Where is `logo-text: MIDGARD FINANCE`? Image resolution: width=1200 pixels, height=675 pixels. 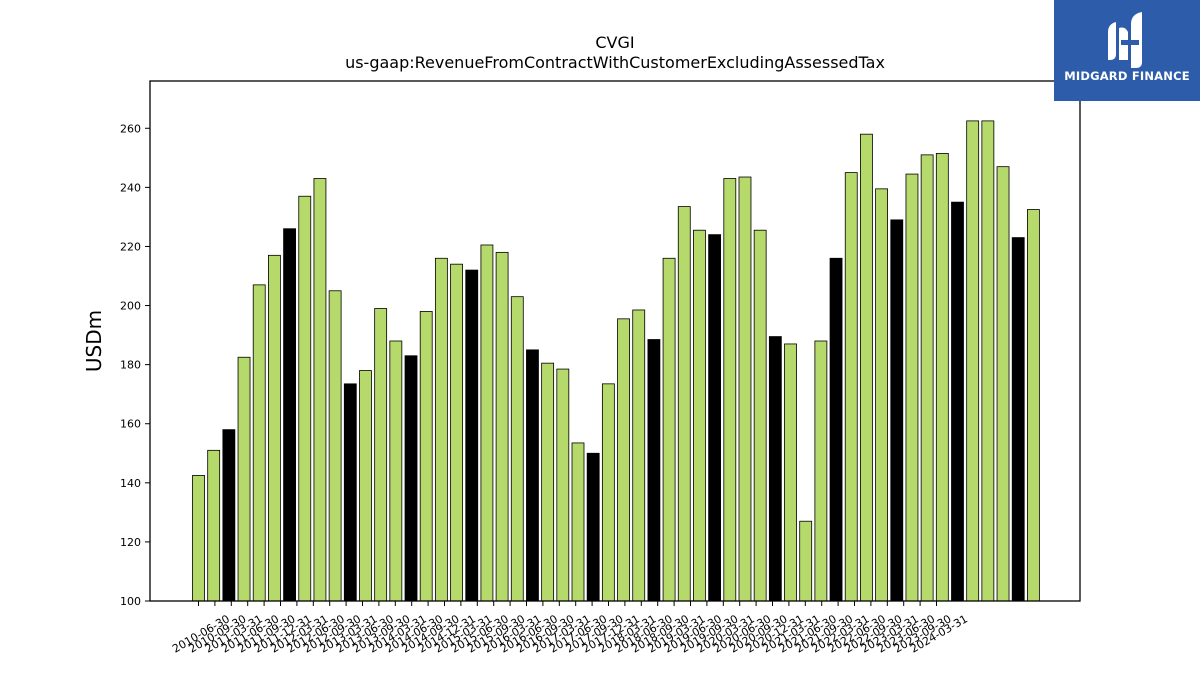
logo-text: MIDGARD FINANCE is located at coordinates (1127, 76).